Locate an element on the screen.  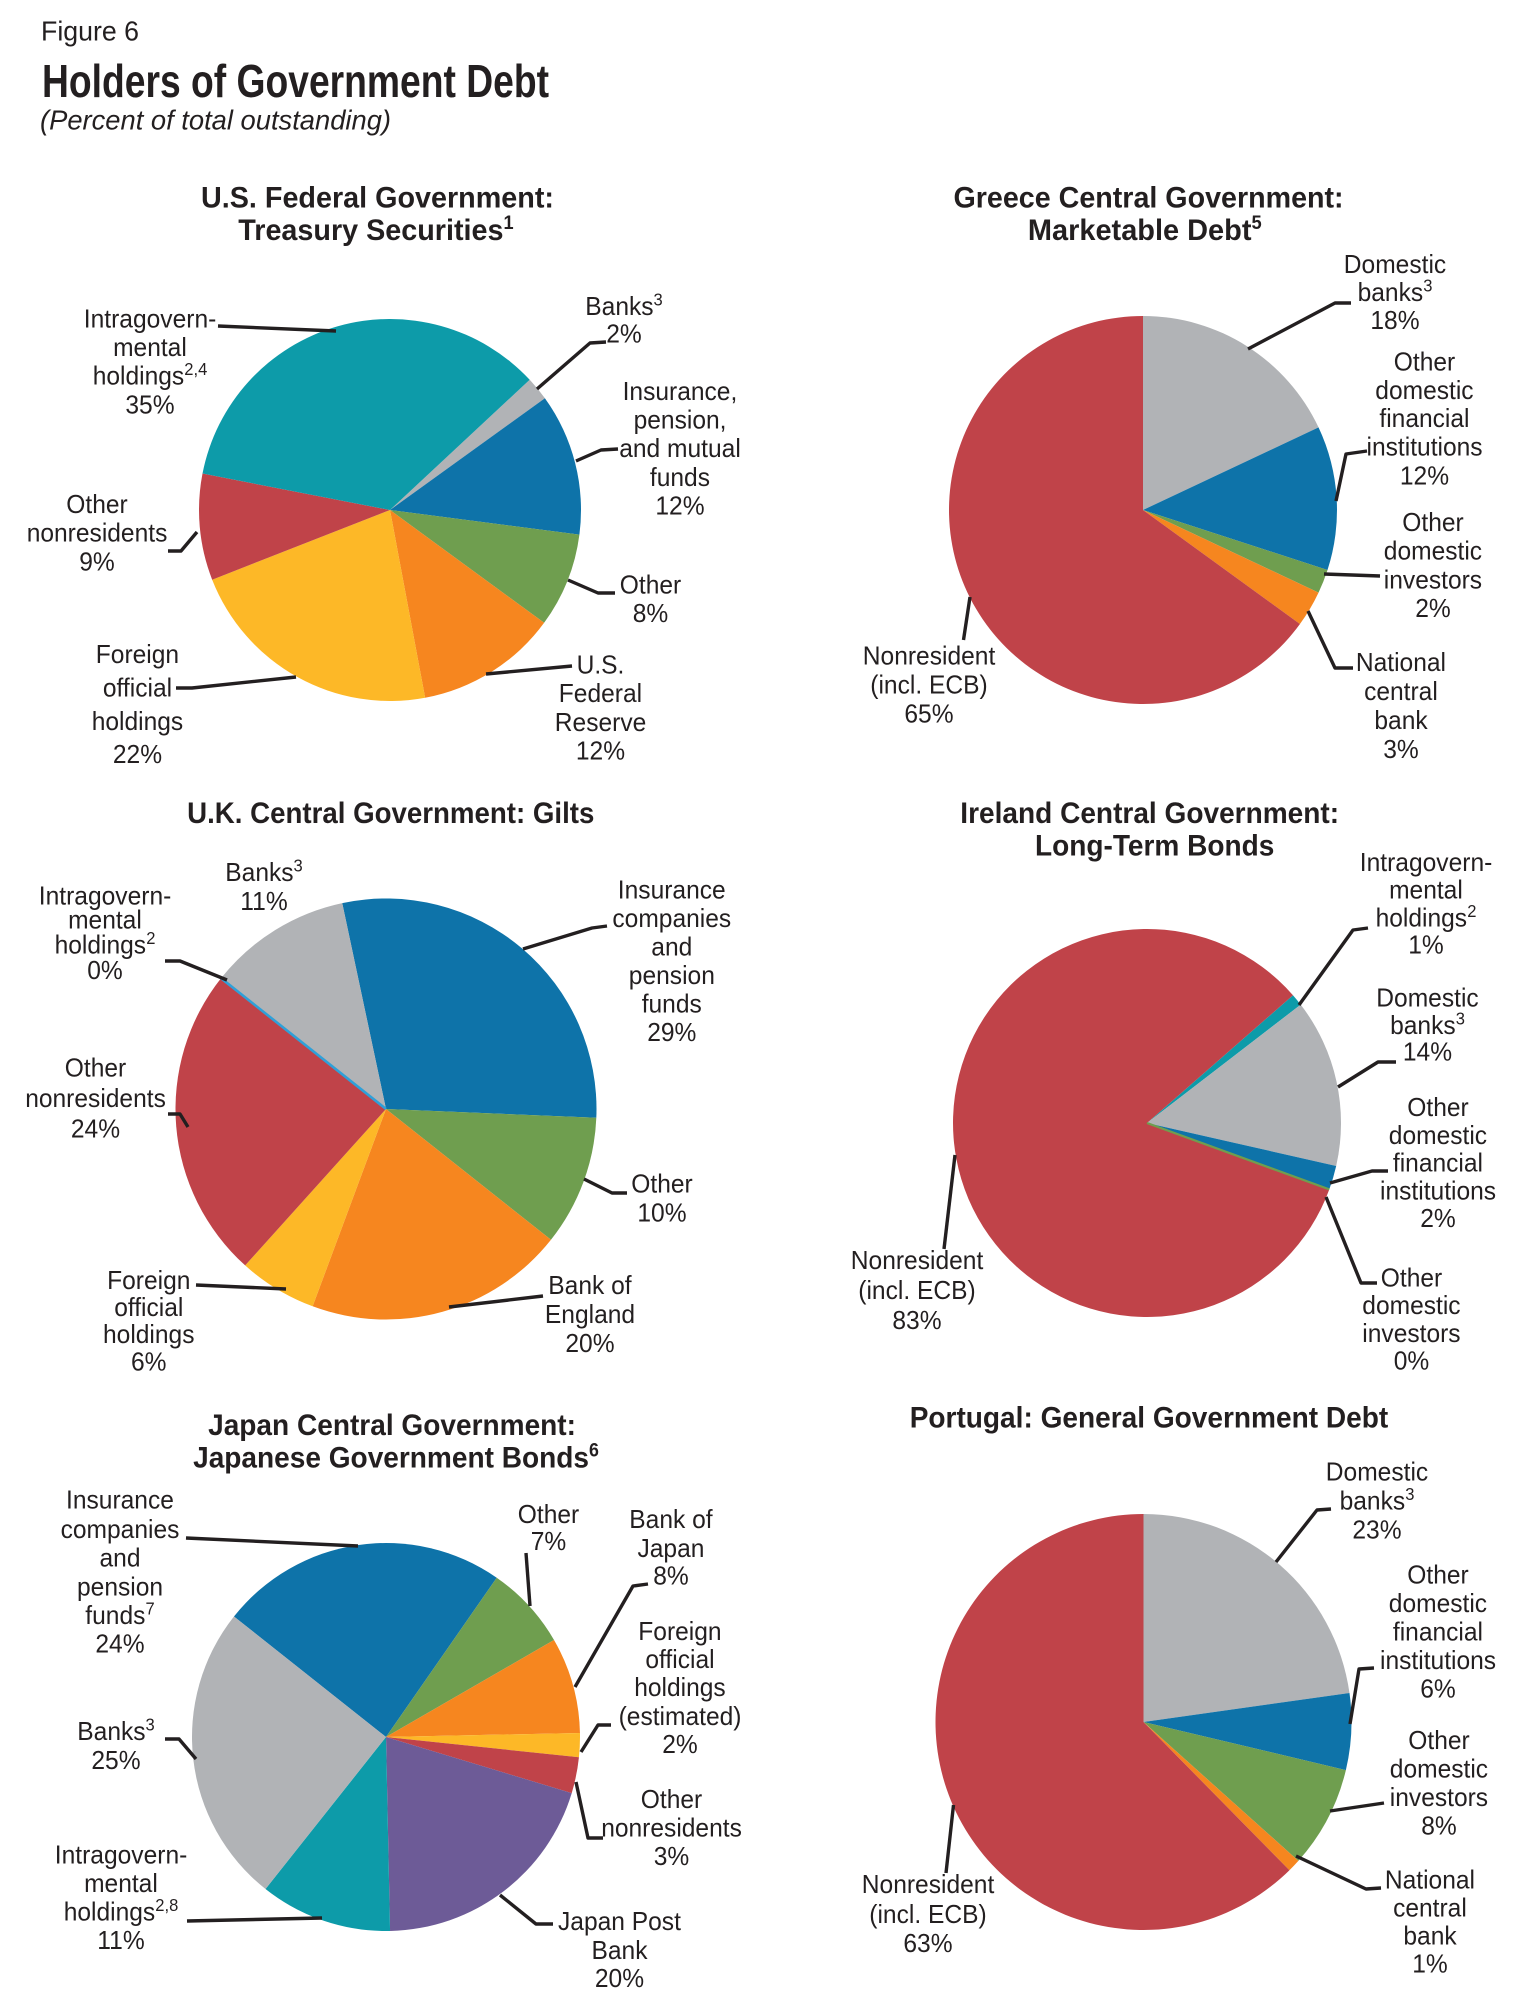
svg-text: 12% is located at coordinates (600, 751).